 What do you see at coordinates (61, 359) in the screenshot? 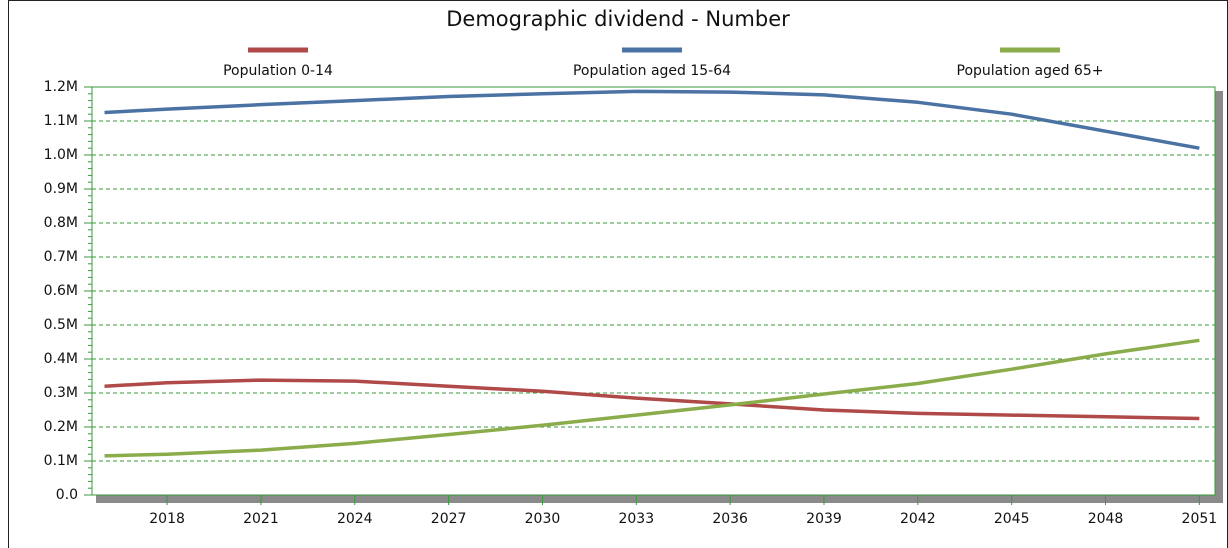
I see `y-tick-label: 0.4M` at bounding box center [61, 359].